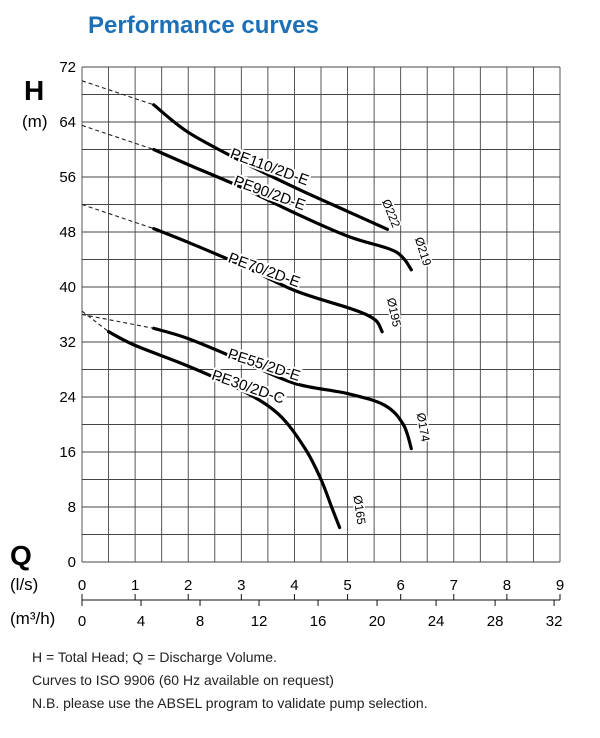 This screenshot has width=600, height=738. I want to click on footnote: H = Total Head; Q = Discharge Volume., so click(154, 657).